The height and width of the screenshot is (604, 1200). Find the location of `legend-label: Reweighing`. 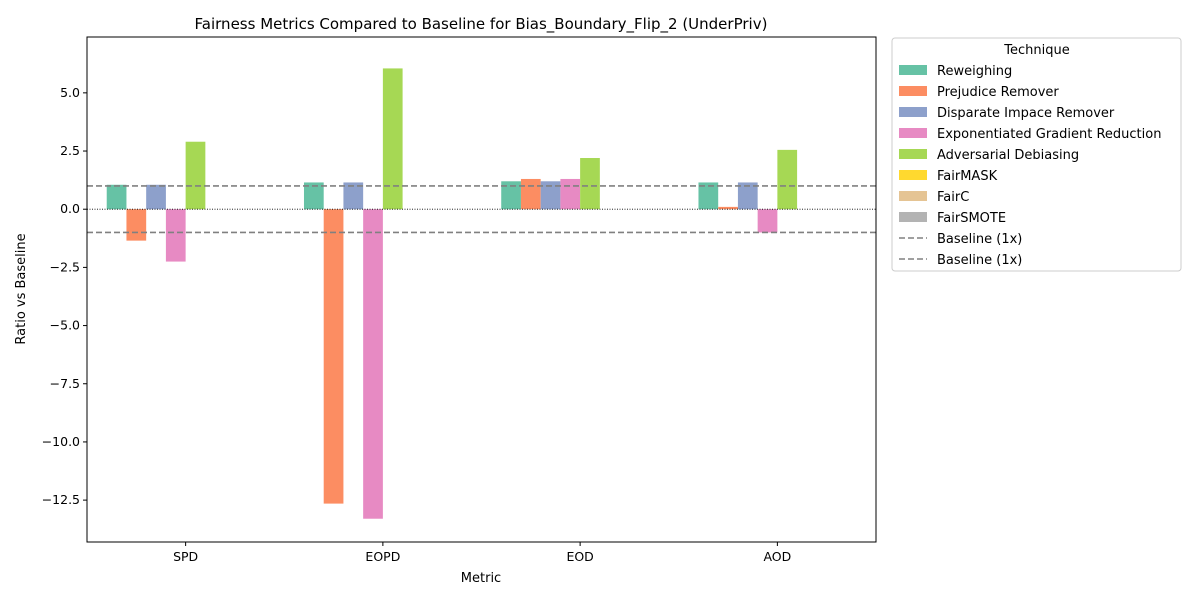

legend-label: Reweighing is located at coordinates (974, 71).